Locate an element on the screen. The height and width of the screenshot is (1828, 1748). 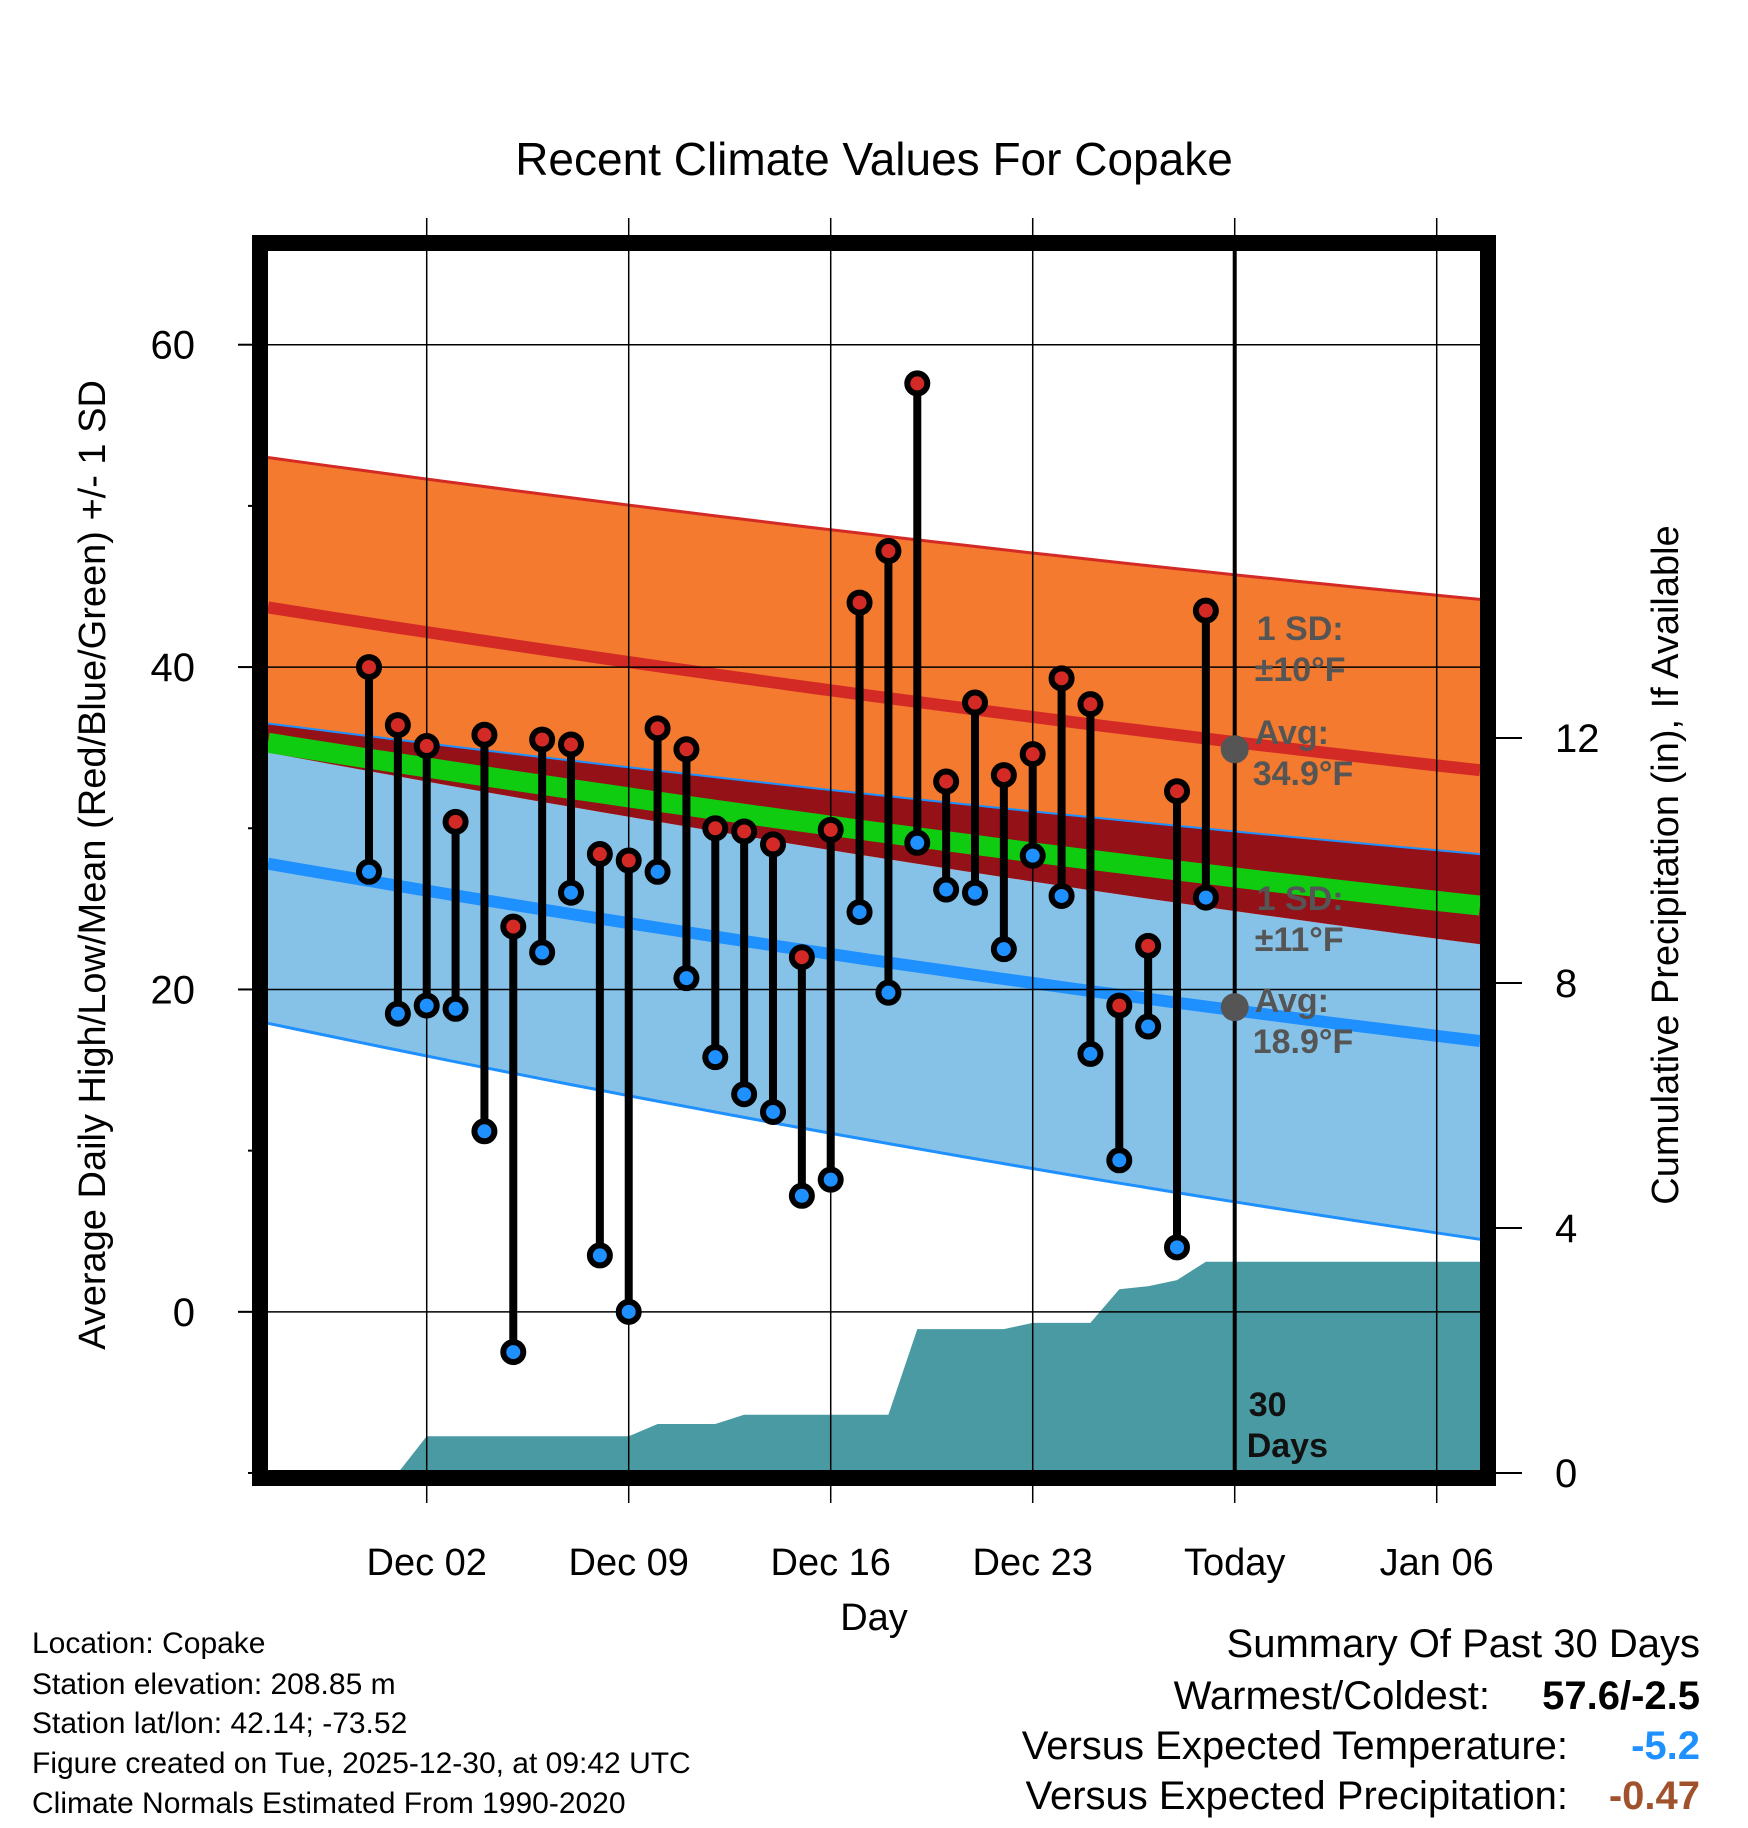
x-tick-label: Dec 02 is located at coordinates (427, 1563).